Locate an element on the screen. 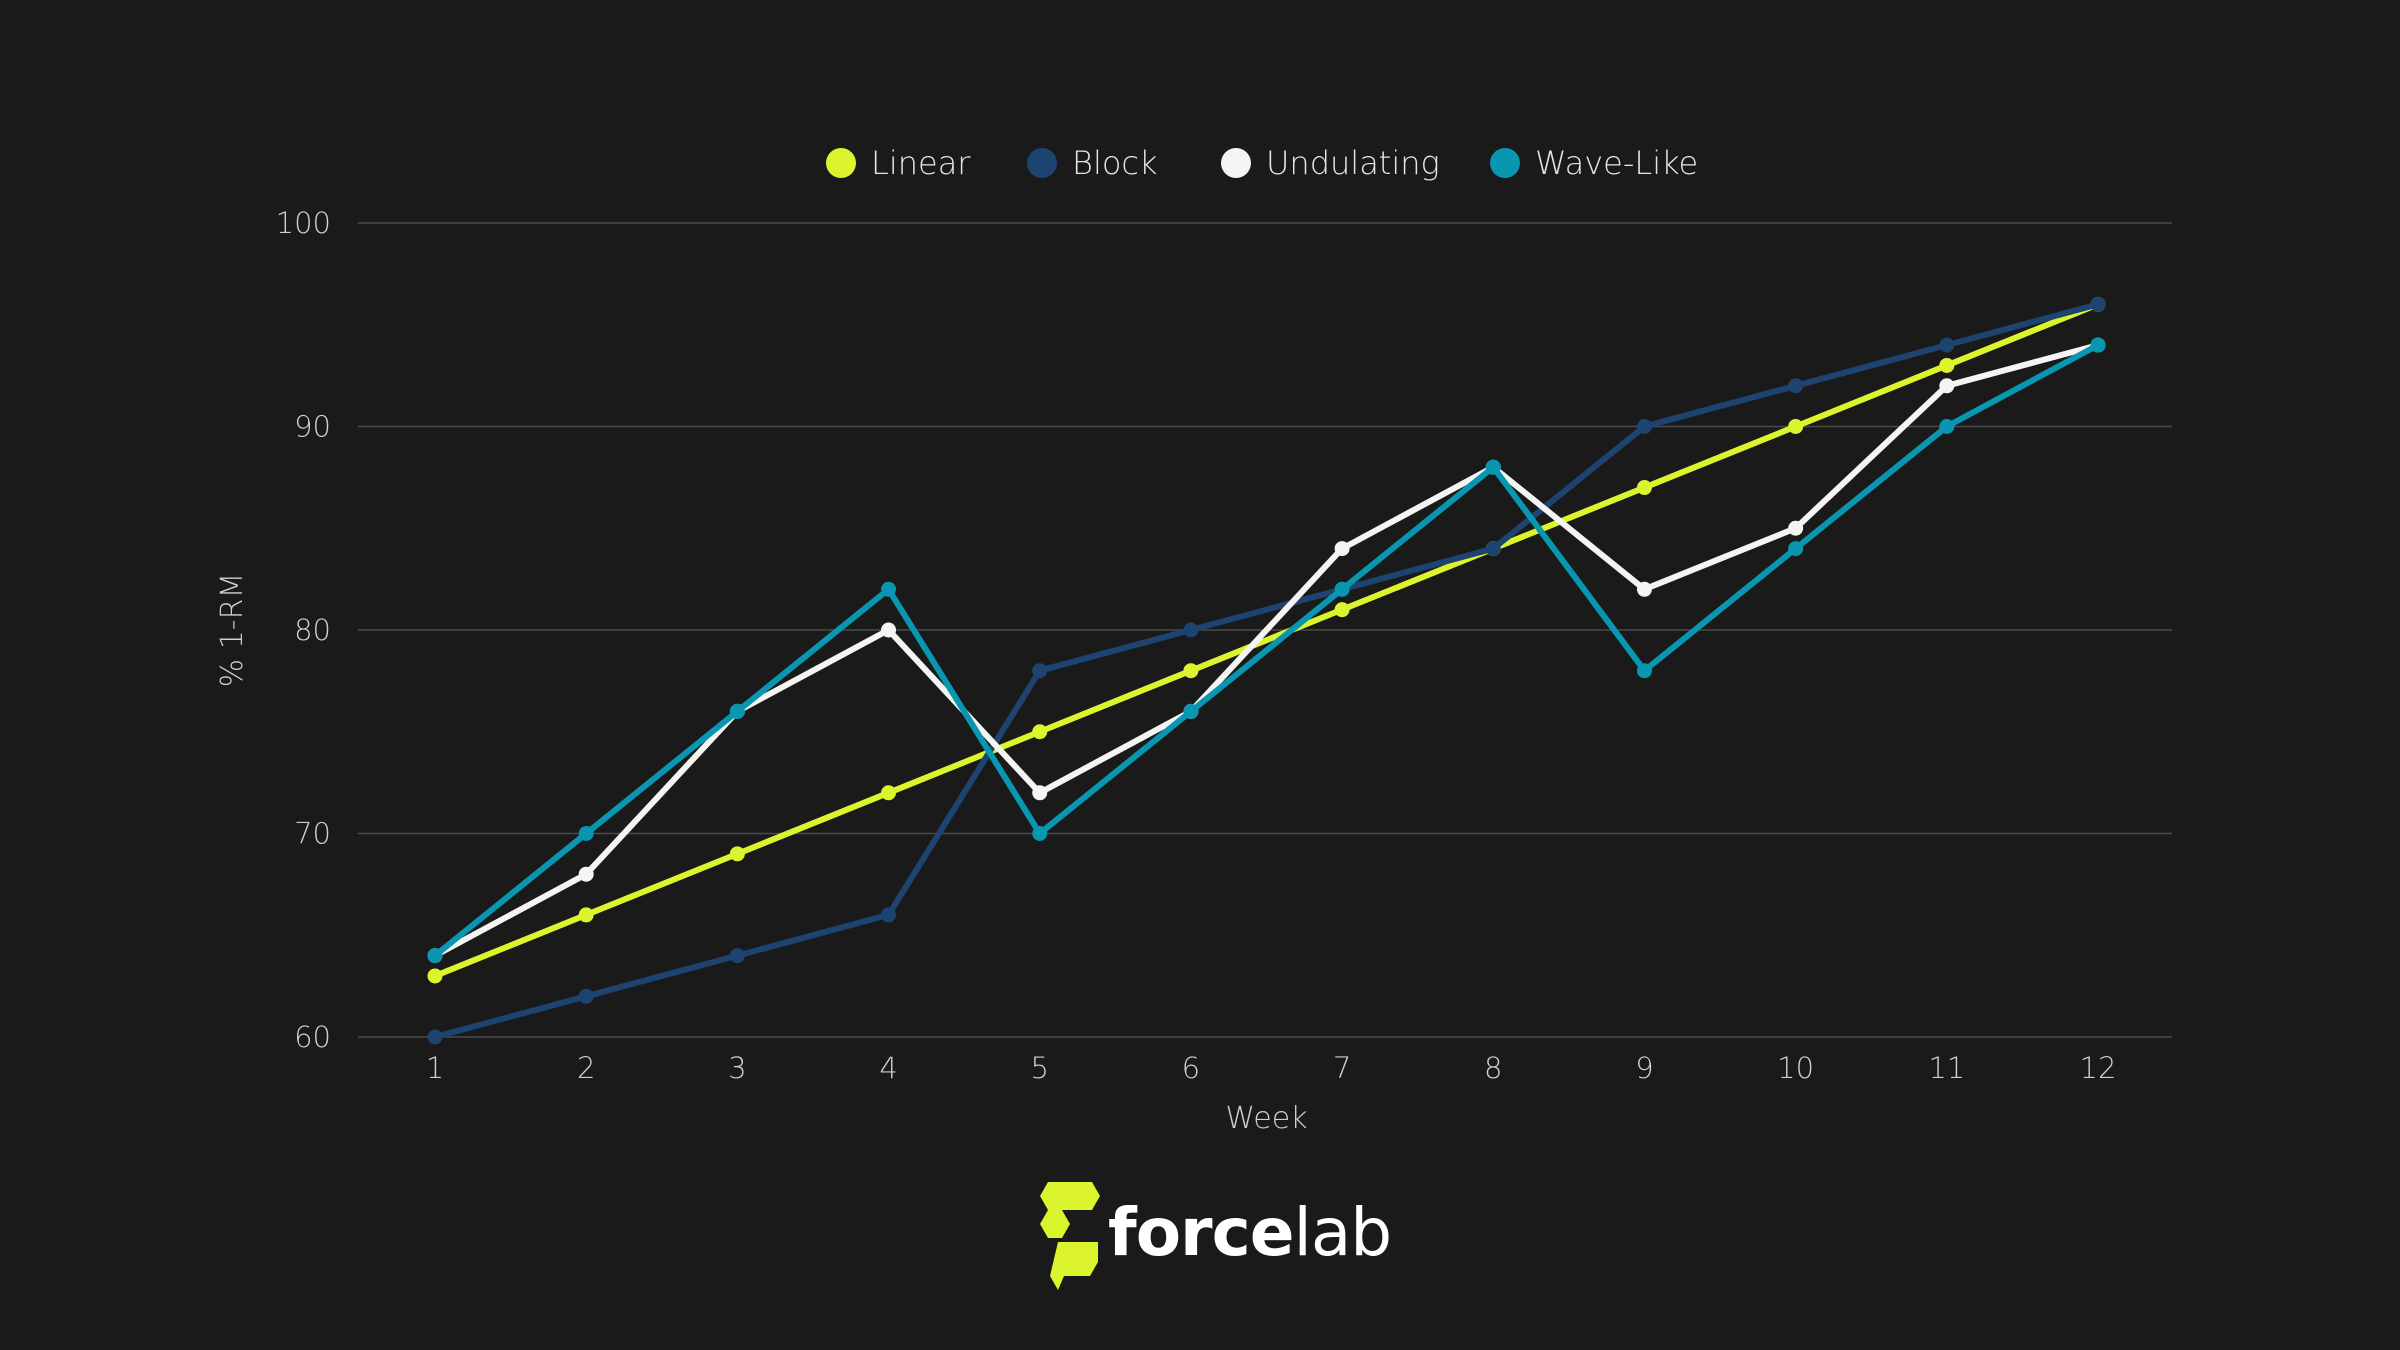 This screenshot has width=2400, height=1350. legend-item-linear: Linear is located at coordinates (898, 163).